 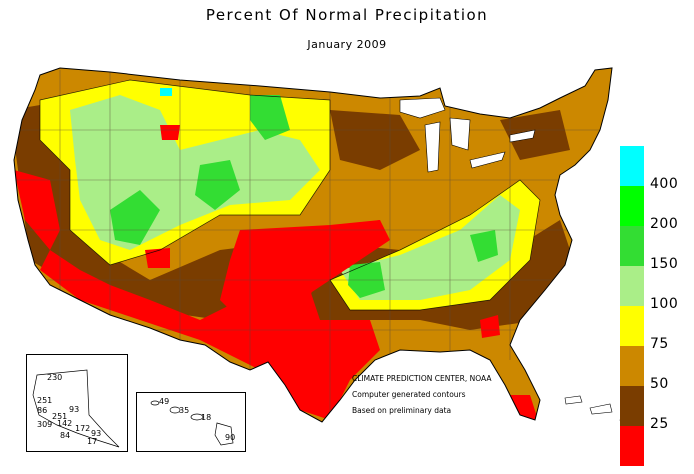 I want to click on region-100-150-ohio, so click(x=430, y=247).